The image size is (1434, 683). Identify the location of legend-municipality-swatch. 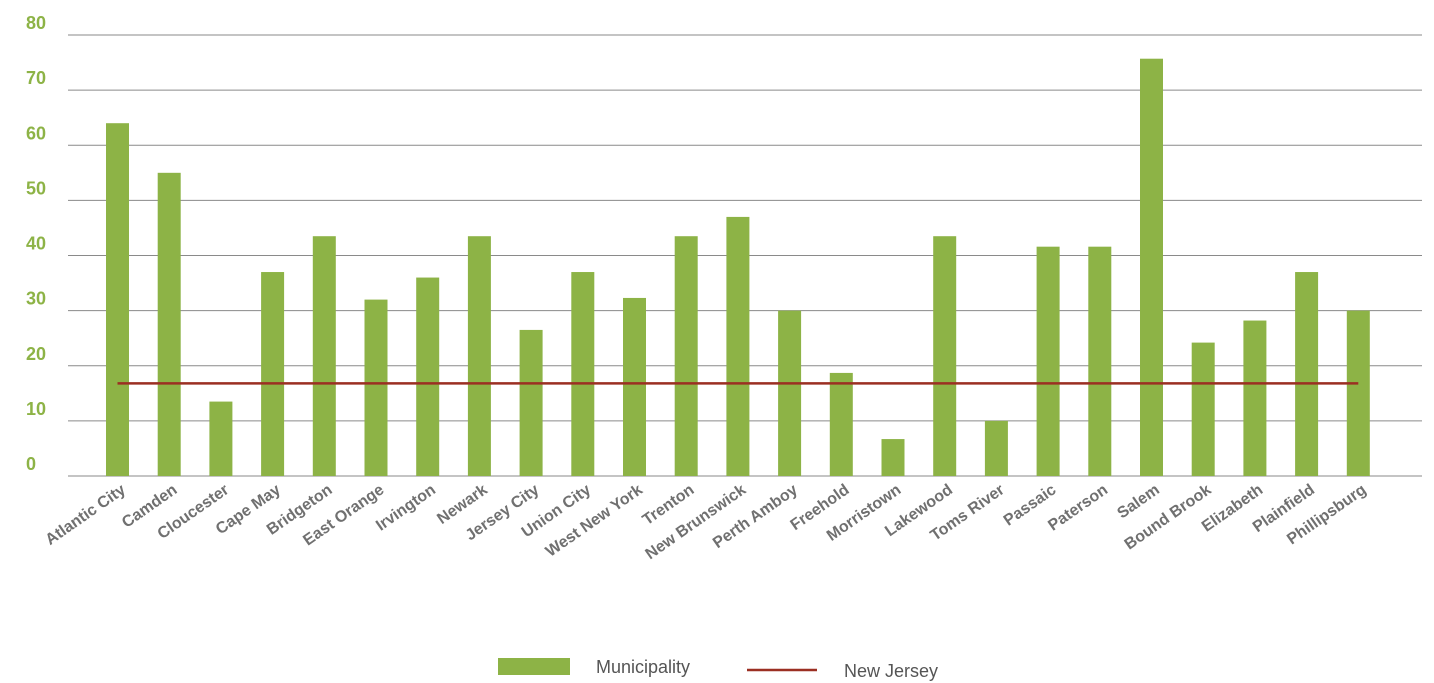
(534, 666).